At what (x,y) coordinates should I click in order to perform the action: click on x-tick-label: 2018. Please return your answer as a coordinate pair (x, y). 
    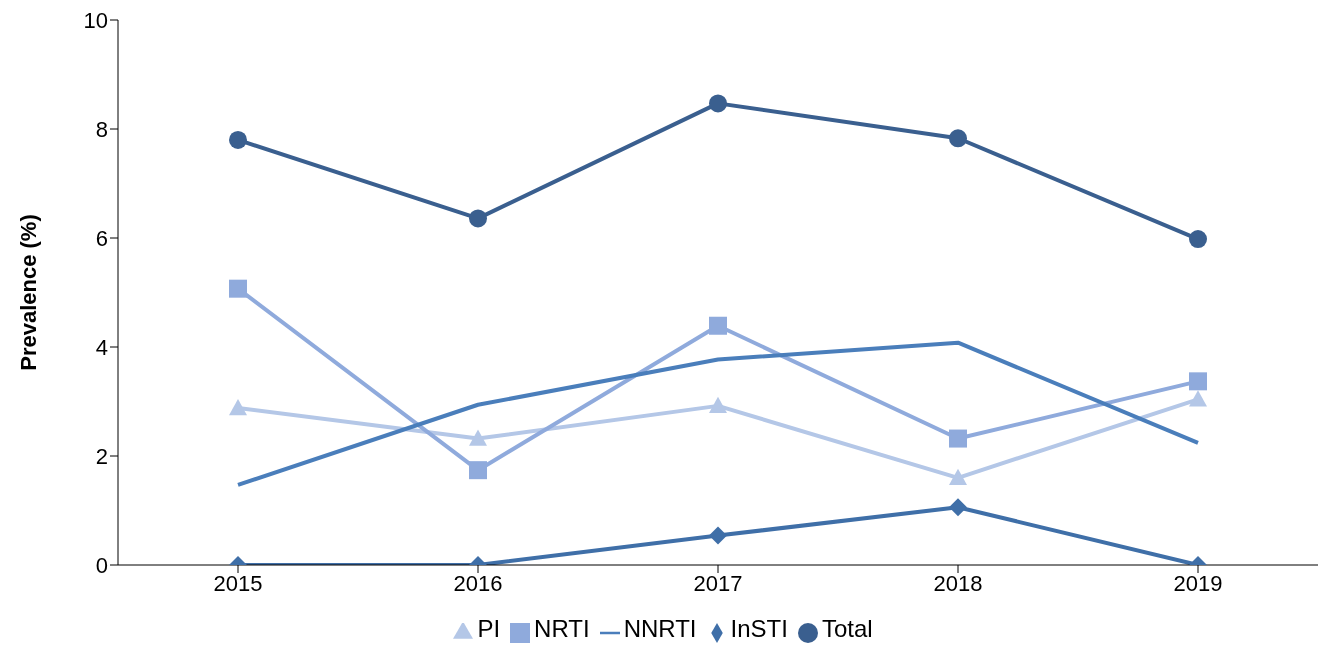
    Looking at the image, I should click on (958, 583).